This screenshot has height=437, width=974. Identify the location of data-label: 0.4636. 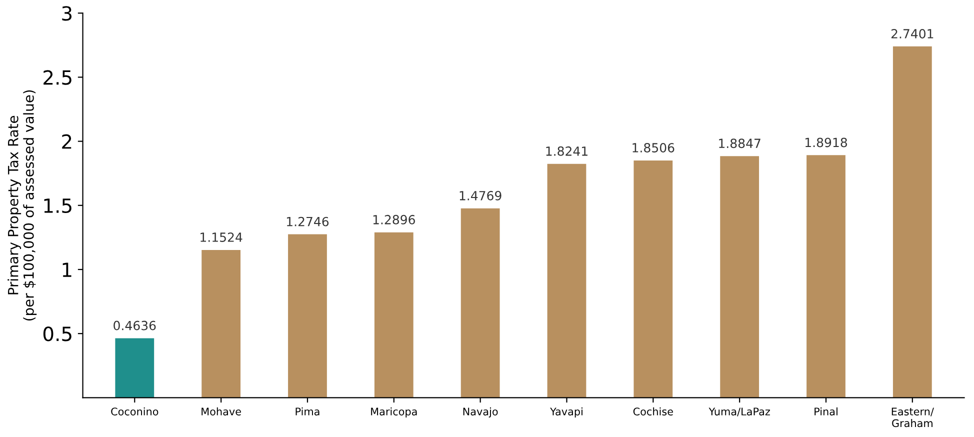
(135, 325).